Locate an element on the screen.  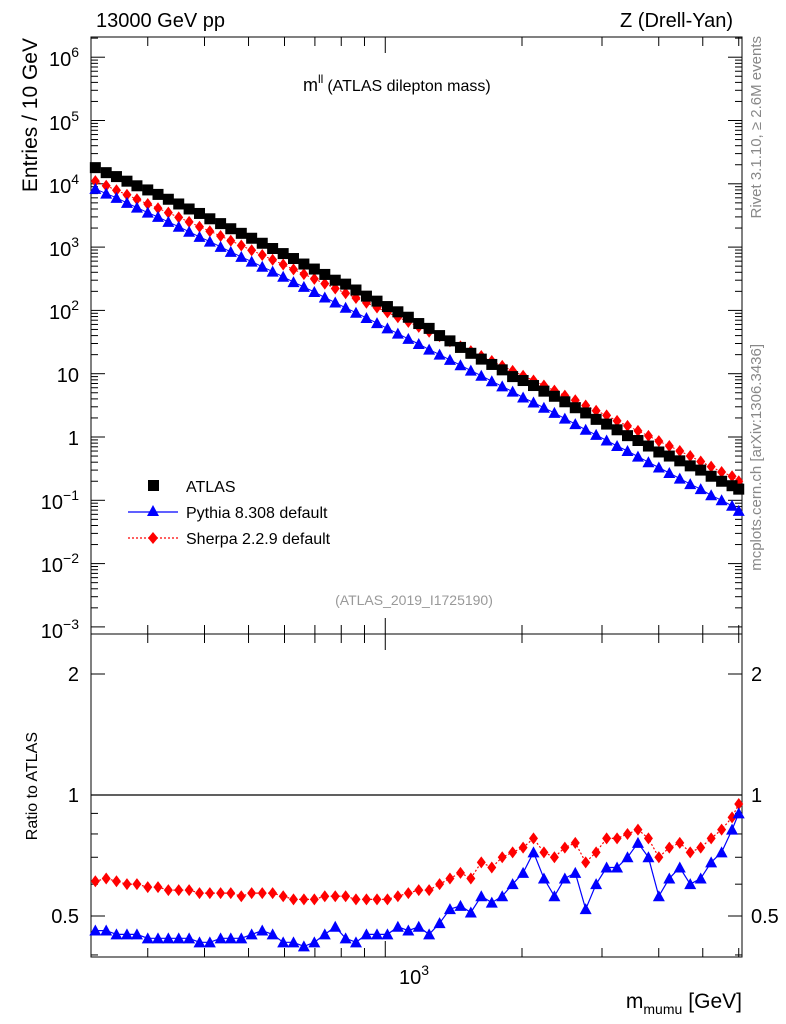
mcplots-label: mcplots.cern.ch [arXiv:1306.3436] is located at coordinates (756, 457).